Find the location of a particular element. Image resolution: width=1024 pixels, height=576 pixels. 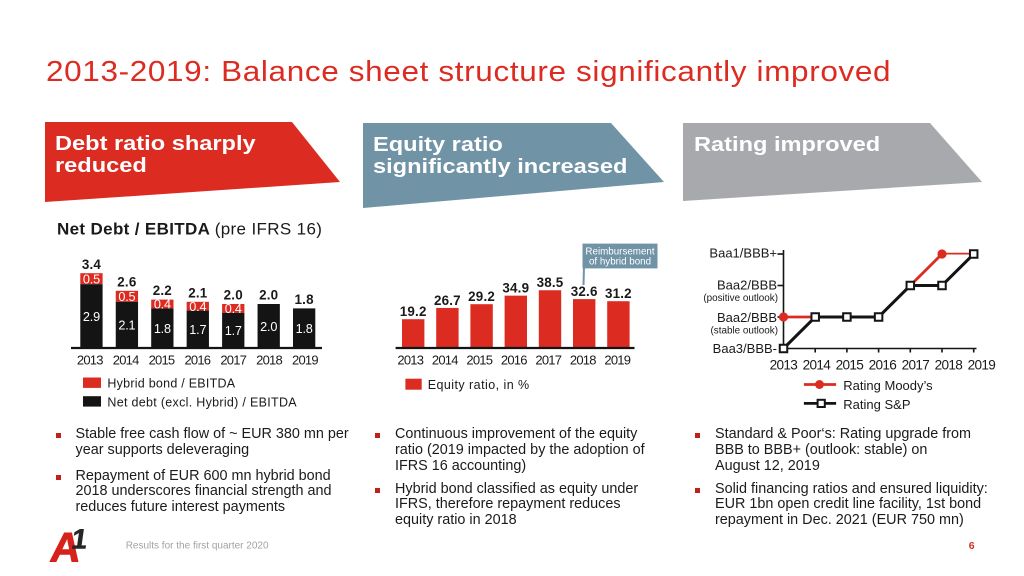

svg-text: A is located at coordinates (66, 547).